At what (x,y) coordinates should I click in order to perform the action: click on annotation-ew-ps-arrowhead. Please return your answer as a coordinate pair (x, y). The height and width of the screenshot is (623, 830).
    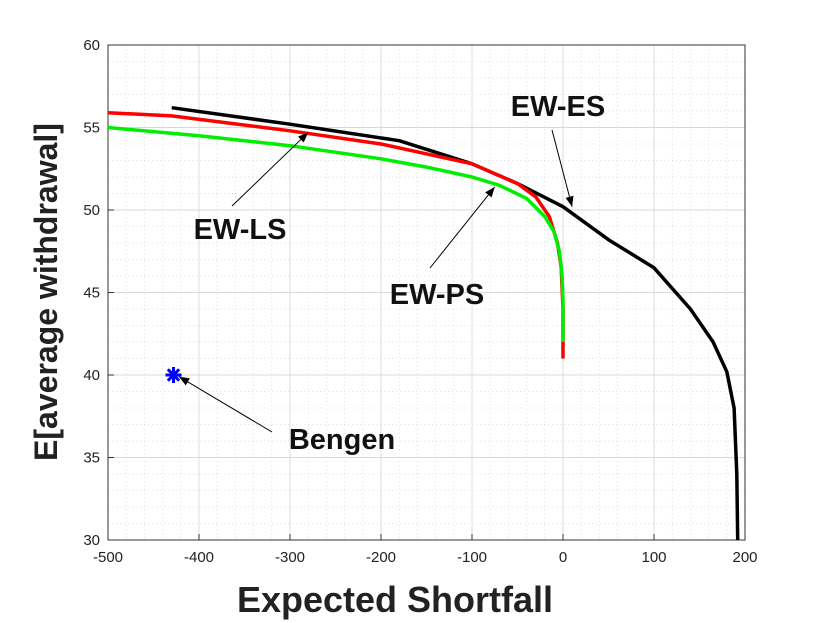
    Looking at the image, I should click on (490, 192).